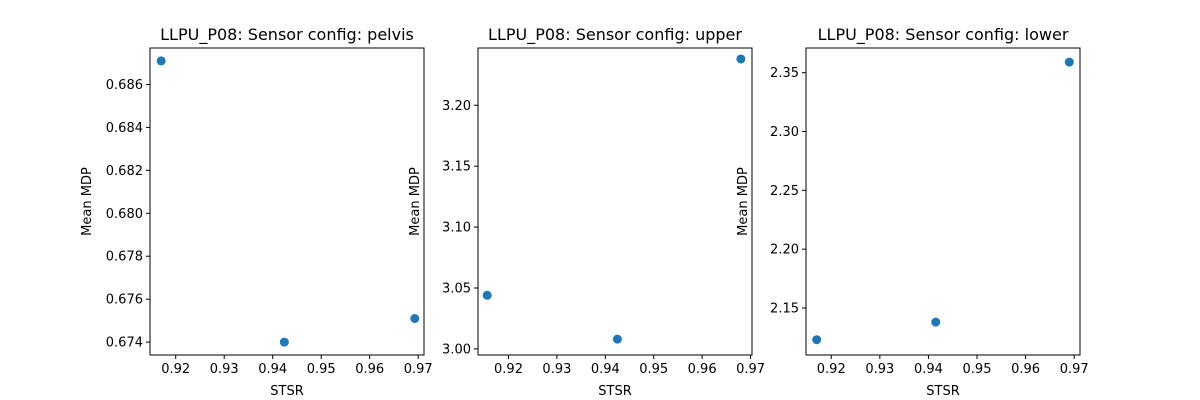  What do you see at coordinates (456, 288) in the screenshot?
I see `y-tick-label: 3.05` at bounding box center [456, 288].